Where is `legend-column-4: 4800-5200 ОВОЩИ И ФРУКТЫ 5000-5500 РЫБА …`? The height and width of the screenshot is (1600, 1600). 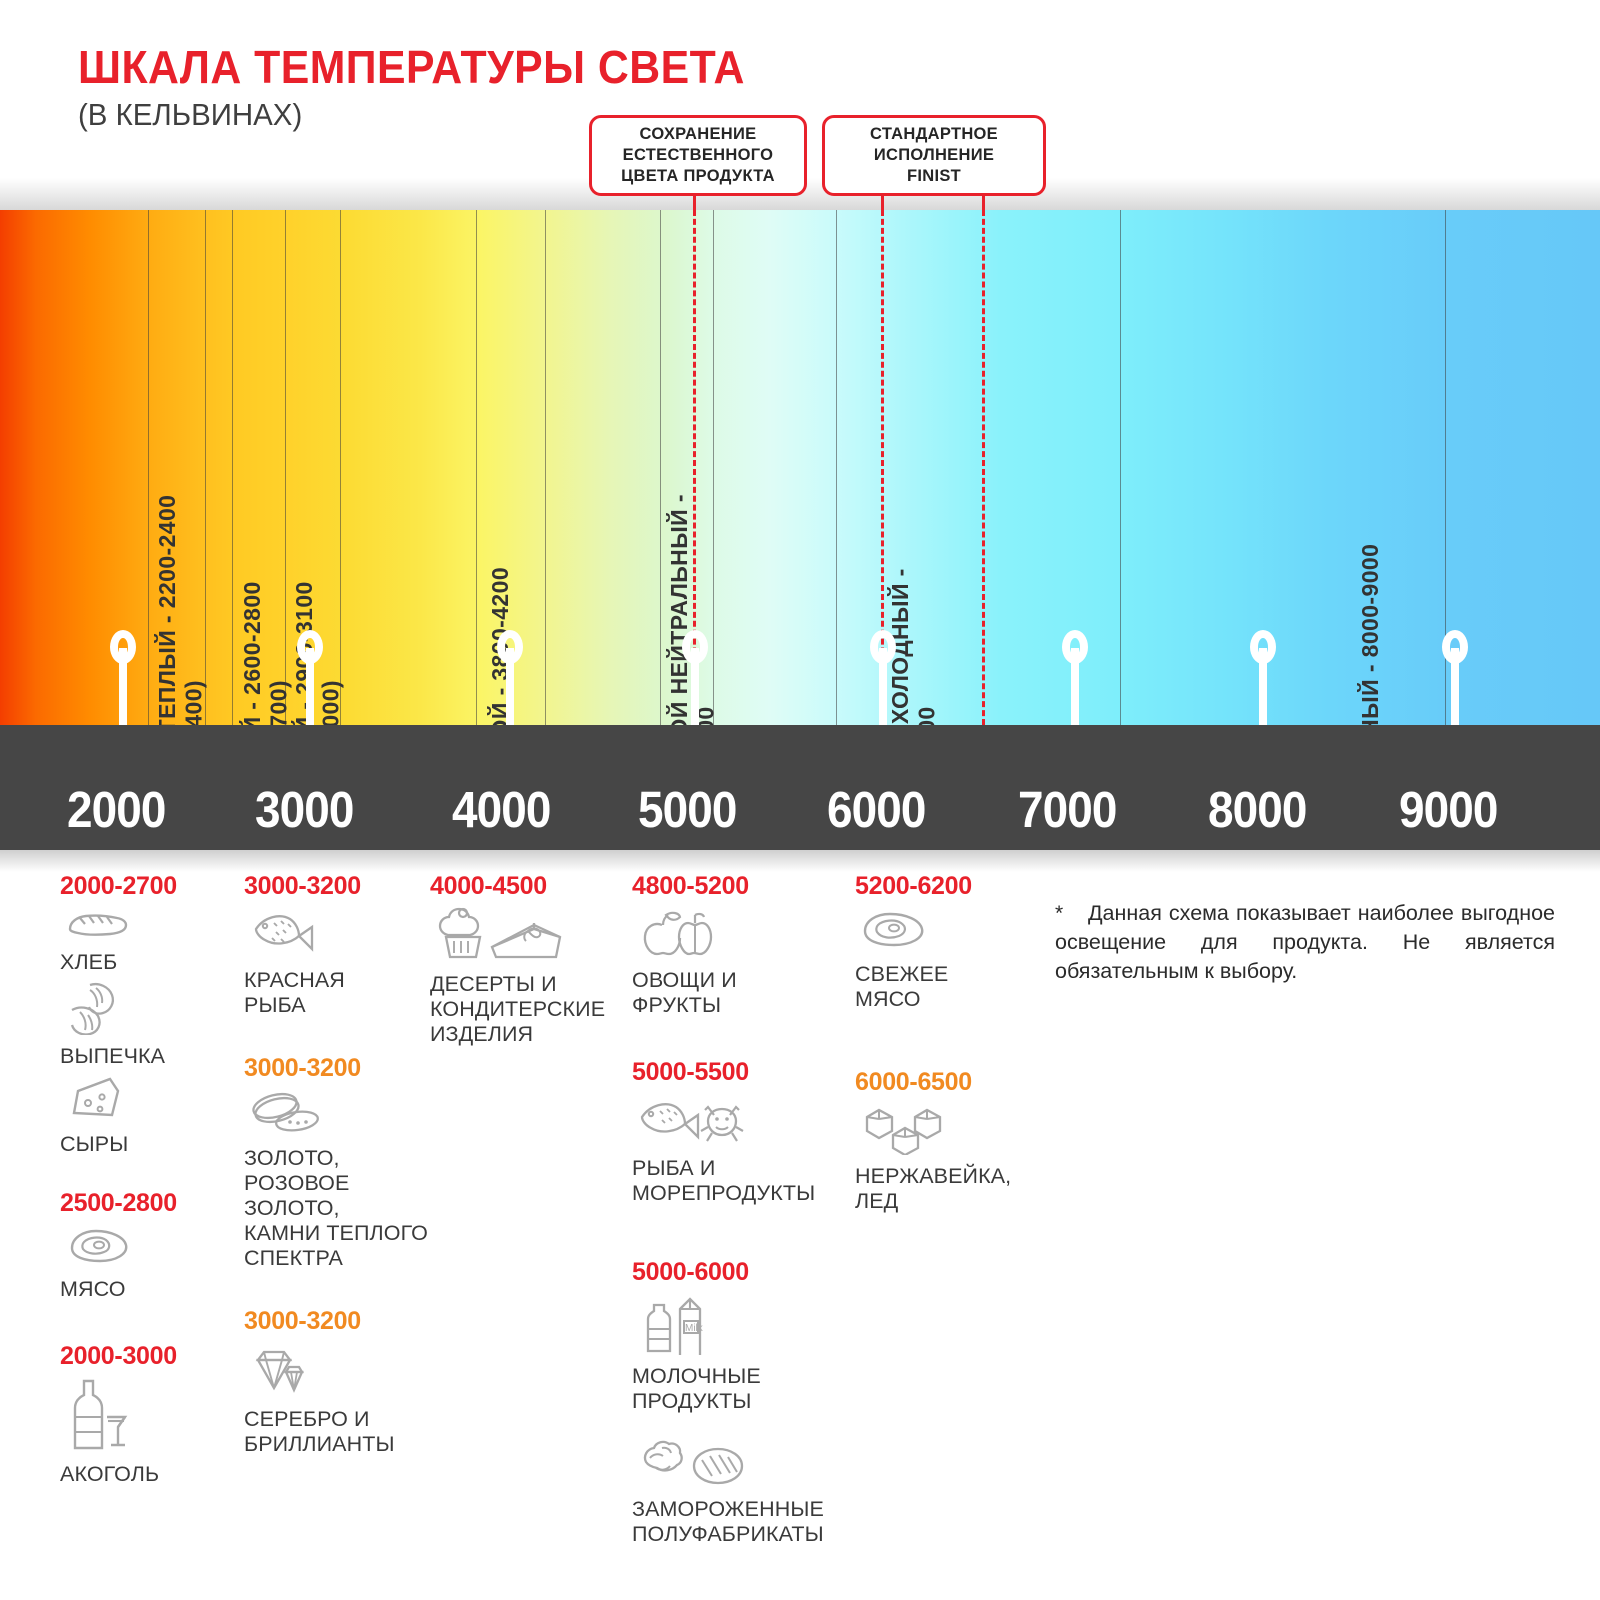
legend-column-4: 4800-5200 ОВОЩИ И ФРУКТЫ 5000-5500 РЫБА … is located at coordinates (747, 1222).